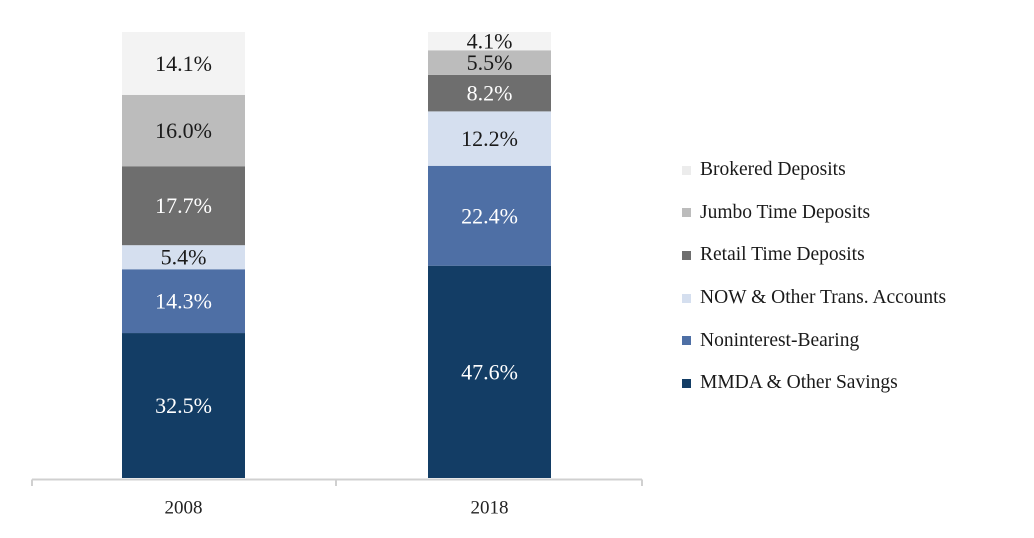  I want to click on legend-item: Retail Time Deposits, so click(854, 255).